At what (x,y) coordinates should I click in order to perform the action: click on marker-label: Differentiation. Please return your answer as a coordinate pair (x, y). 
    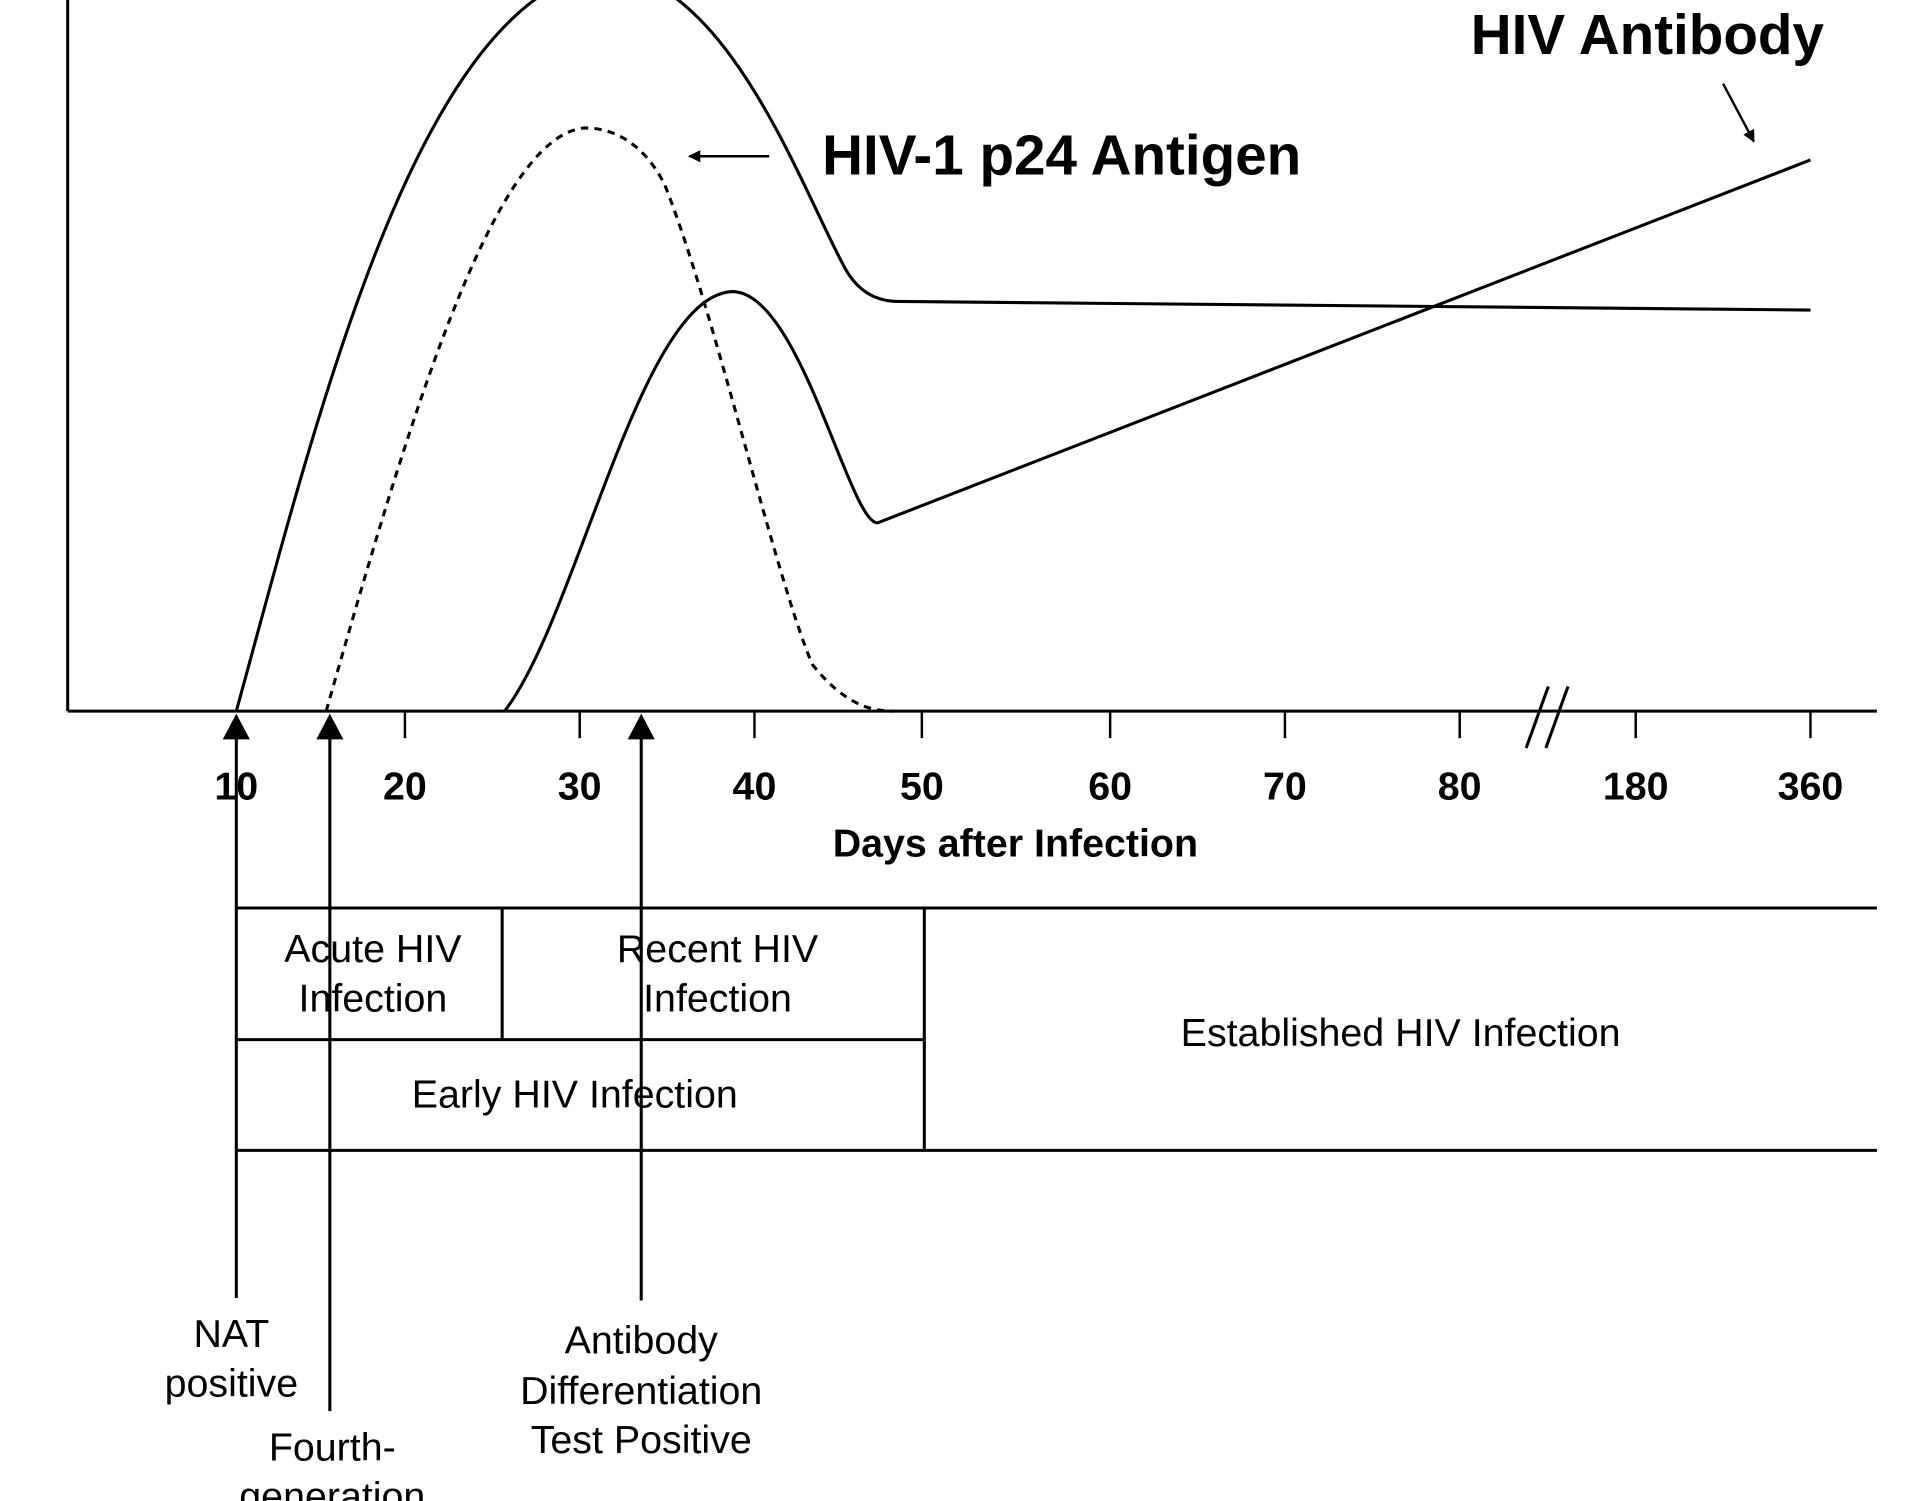
    Looking at the image, I should click on (641, 1391).